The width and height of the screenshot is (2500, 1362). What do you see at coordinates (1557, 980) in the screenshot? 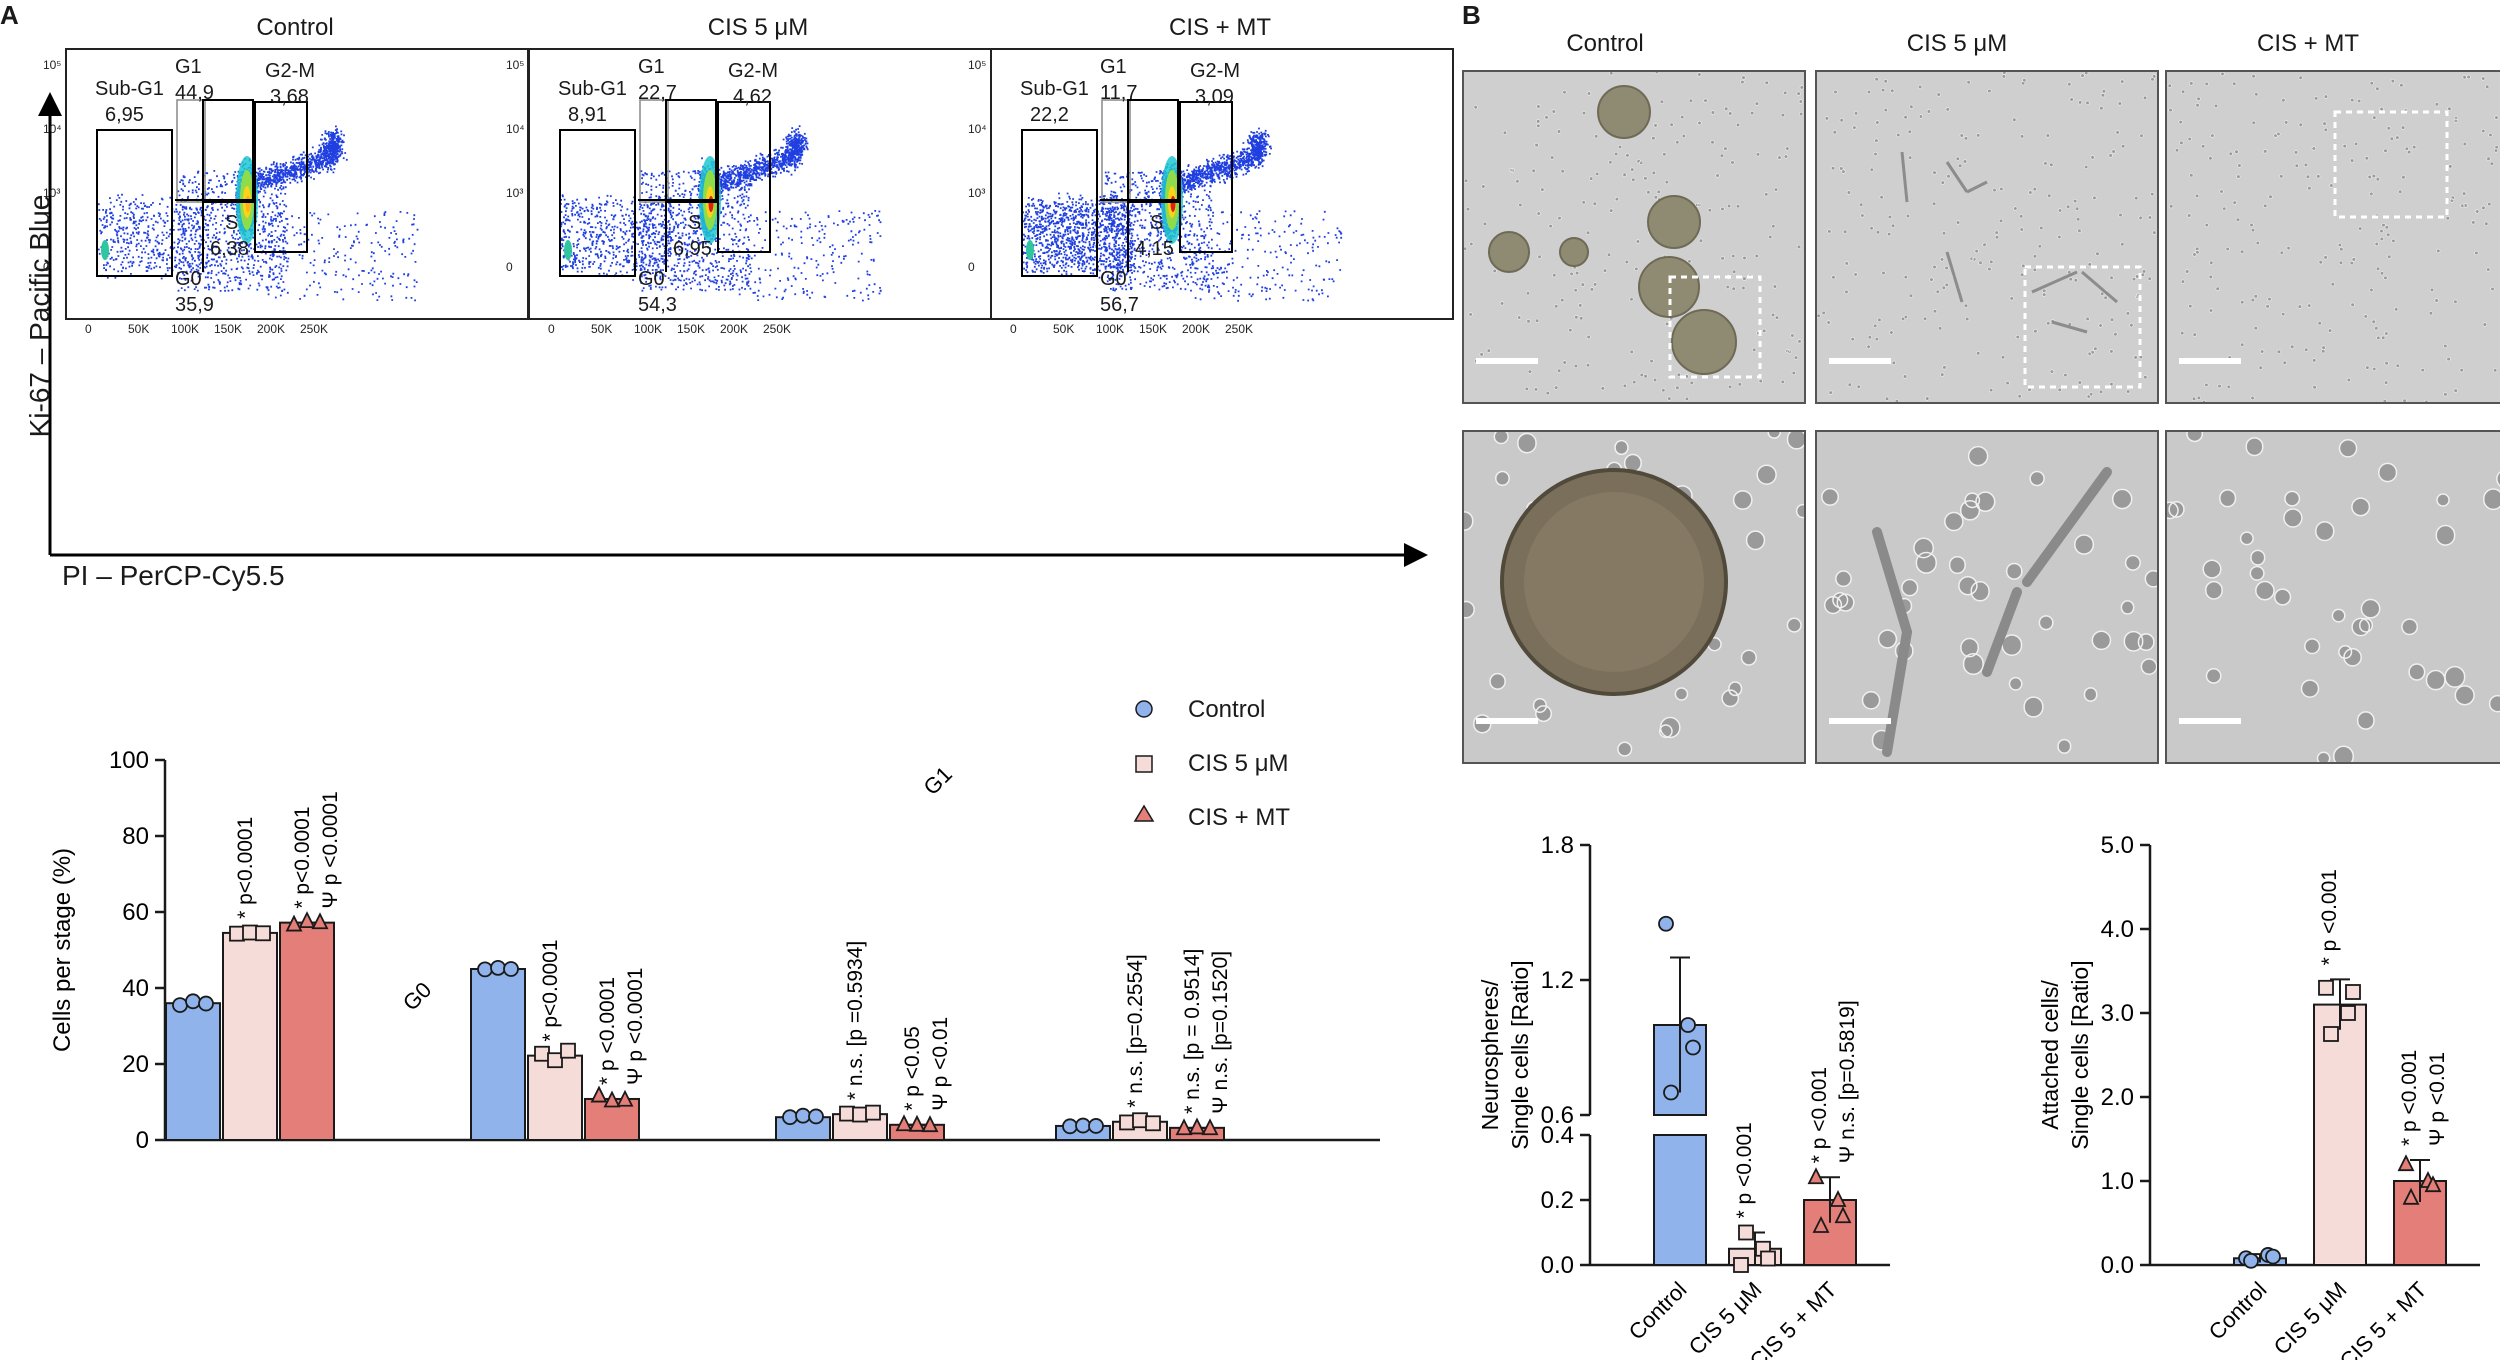
I see `chart-b-y-tick-label: 1.2` at bounding box center [1557, 980].